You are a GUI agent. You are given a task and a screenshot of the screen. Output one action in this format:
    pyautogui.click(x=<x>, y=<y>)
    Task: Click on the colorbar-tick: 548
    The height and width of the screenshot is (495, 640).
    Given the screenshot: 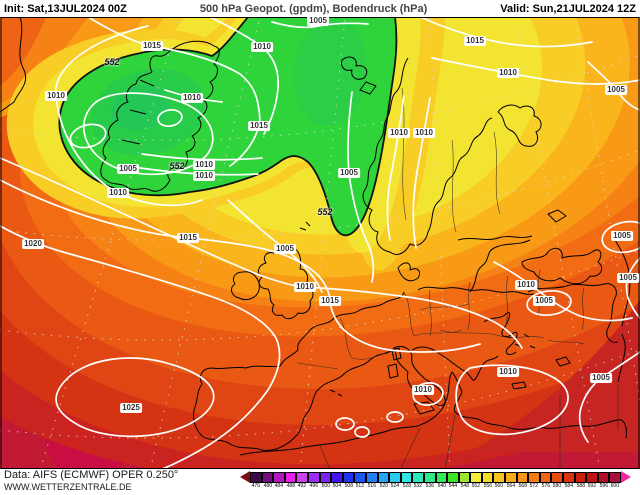 What is the action you would take?
    pyautogui.click(x=464, y=486)
    